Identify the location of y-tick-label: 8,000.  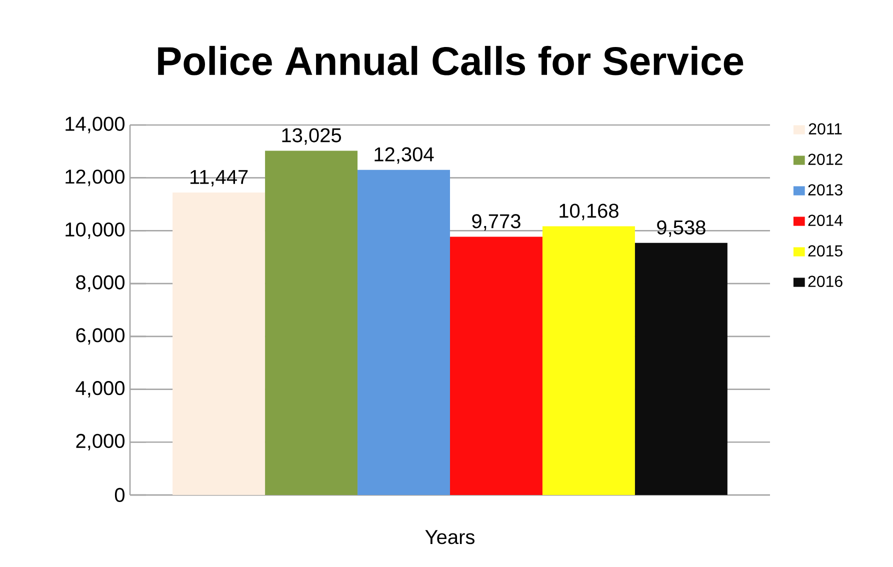
(100, 283).